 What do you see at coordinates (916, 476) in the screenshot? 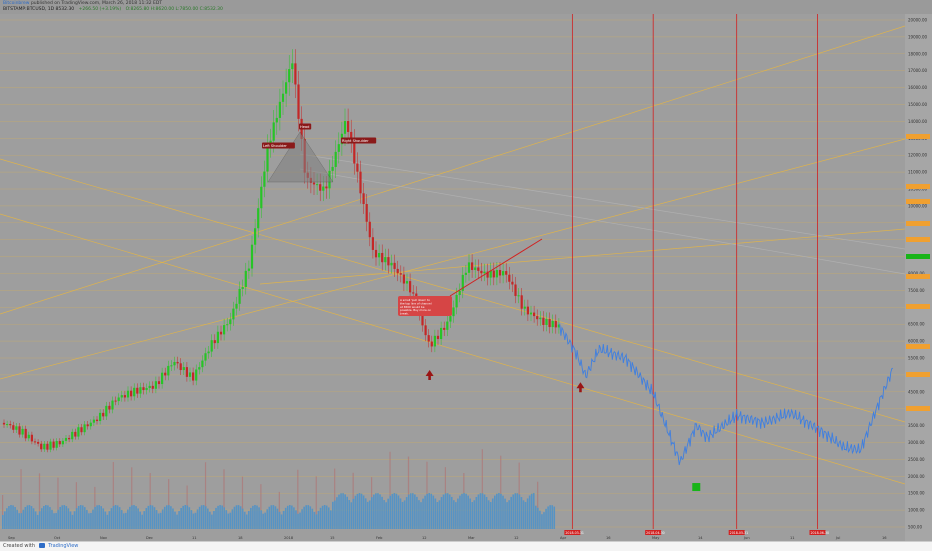
I see `price-axis-label: 2000.00` at bounding box center [916, 476].